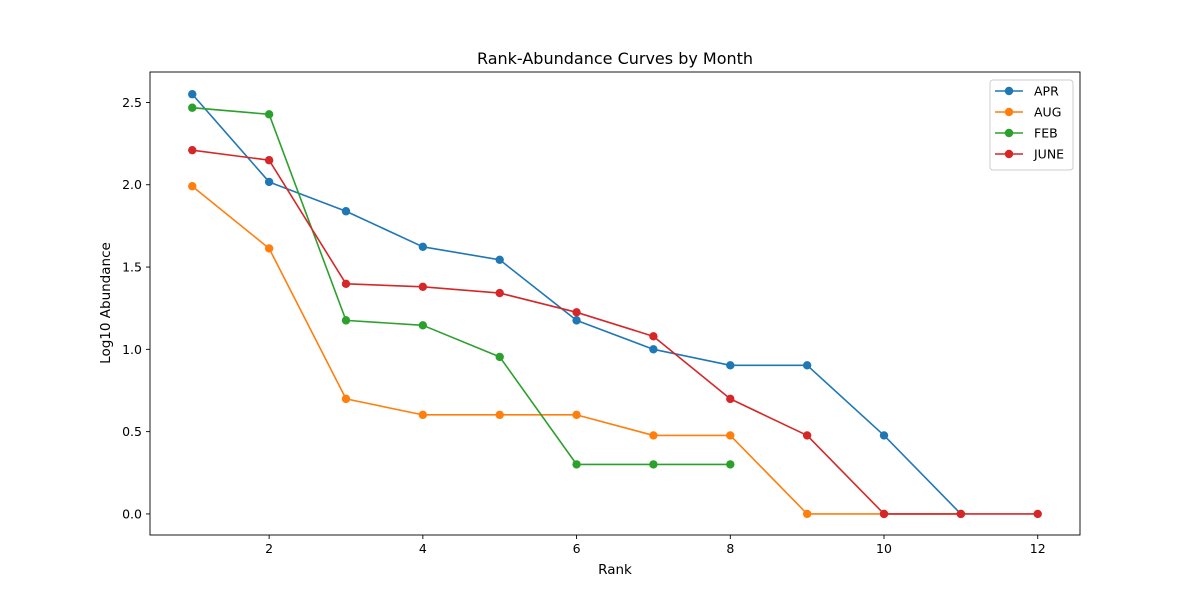 The width and height of the screenshot is (1200, 604). I want to click on y-tick-label: 1.0, so click(132, 349).